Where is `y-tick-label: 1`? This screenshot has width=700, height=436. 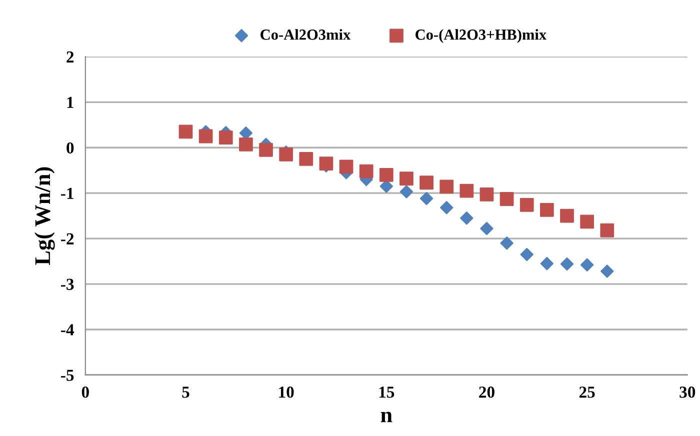 y-tick-label: 1 is located at coordinates (70, 102).